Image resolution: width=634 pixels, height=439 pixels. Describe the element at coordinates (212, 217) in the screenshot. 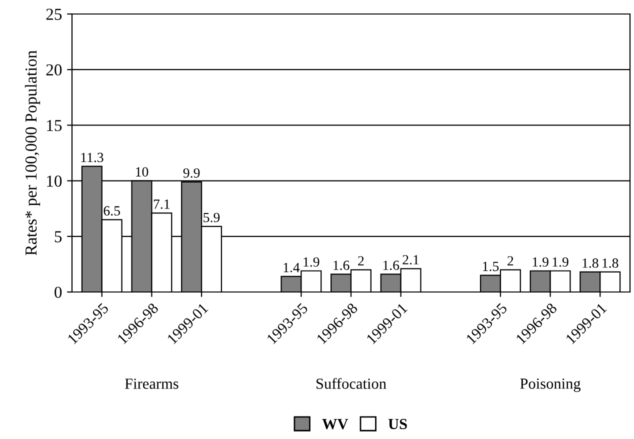

I see `data-label: 5.9` at that location.